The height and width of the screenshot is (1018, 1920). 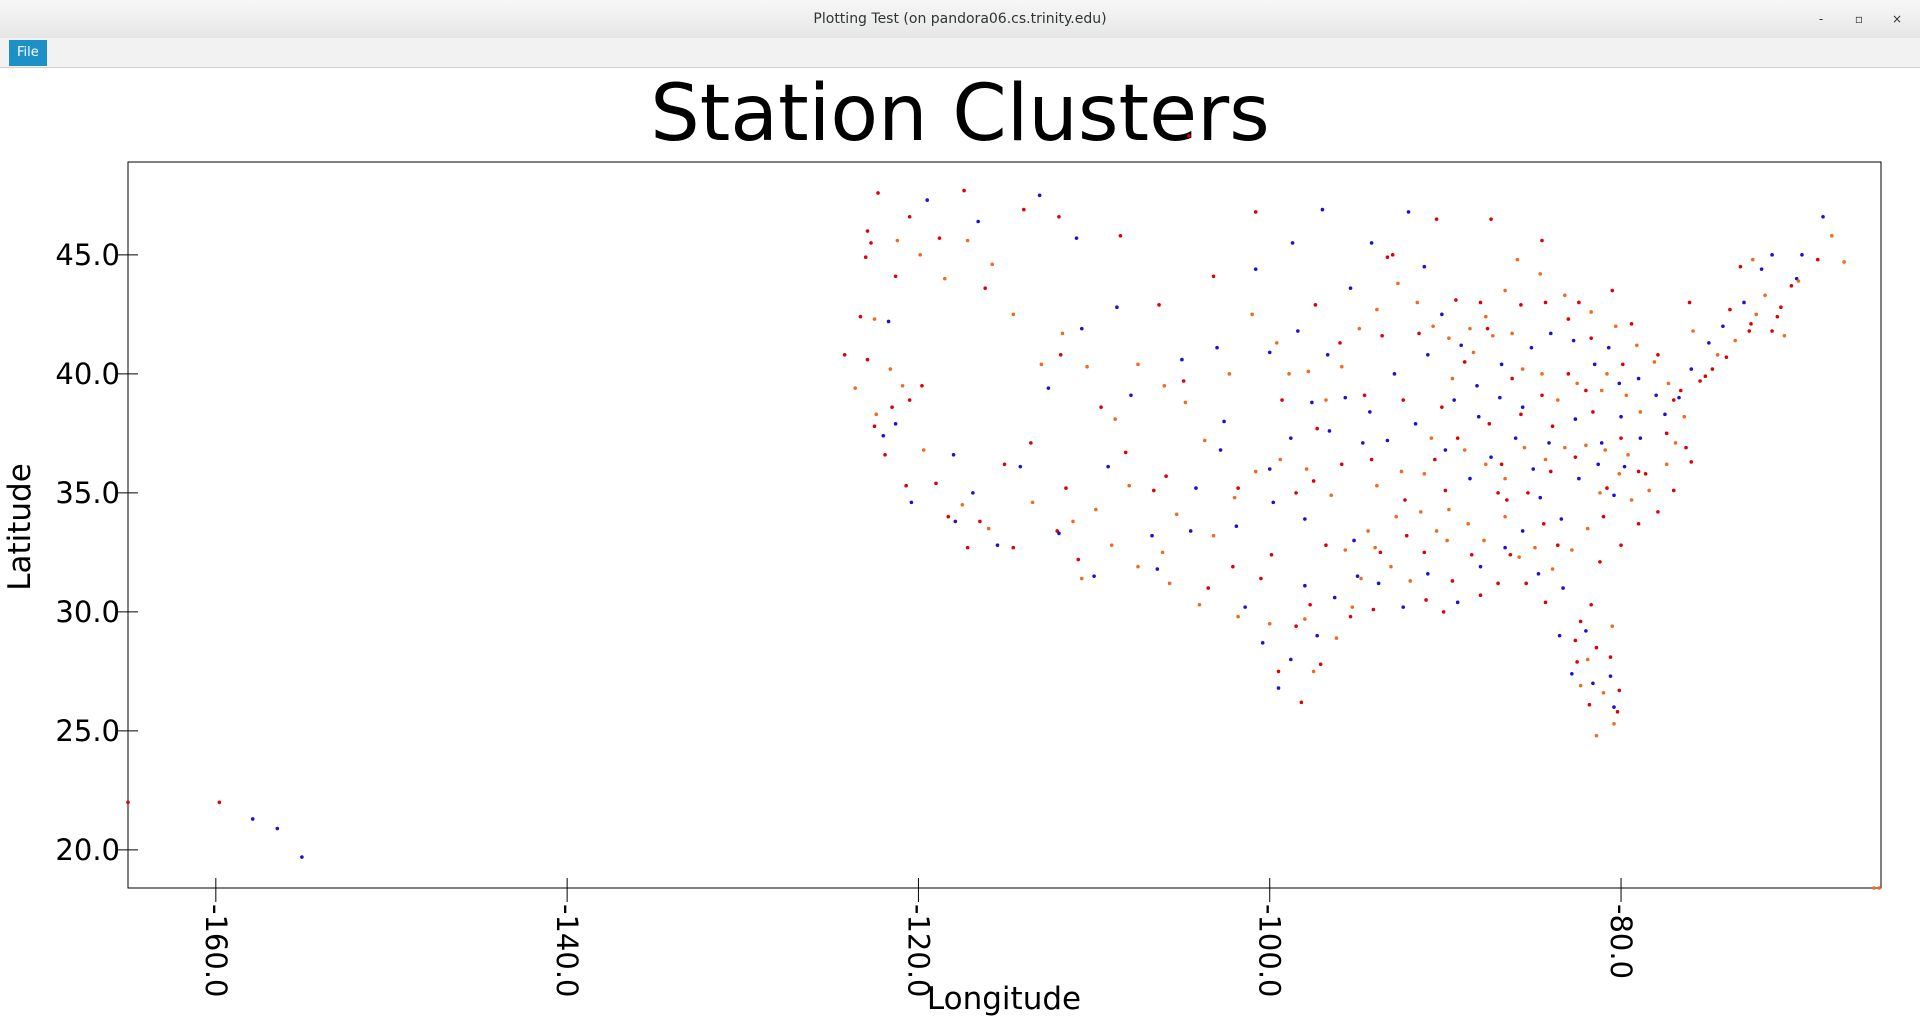 What do you see at coordinates (87, 493) in the screenshot?
I see `y-tick-label: 35.0` at bounding box center [87, 493].